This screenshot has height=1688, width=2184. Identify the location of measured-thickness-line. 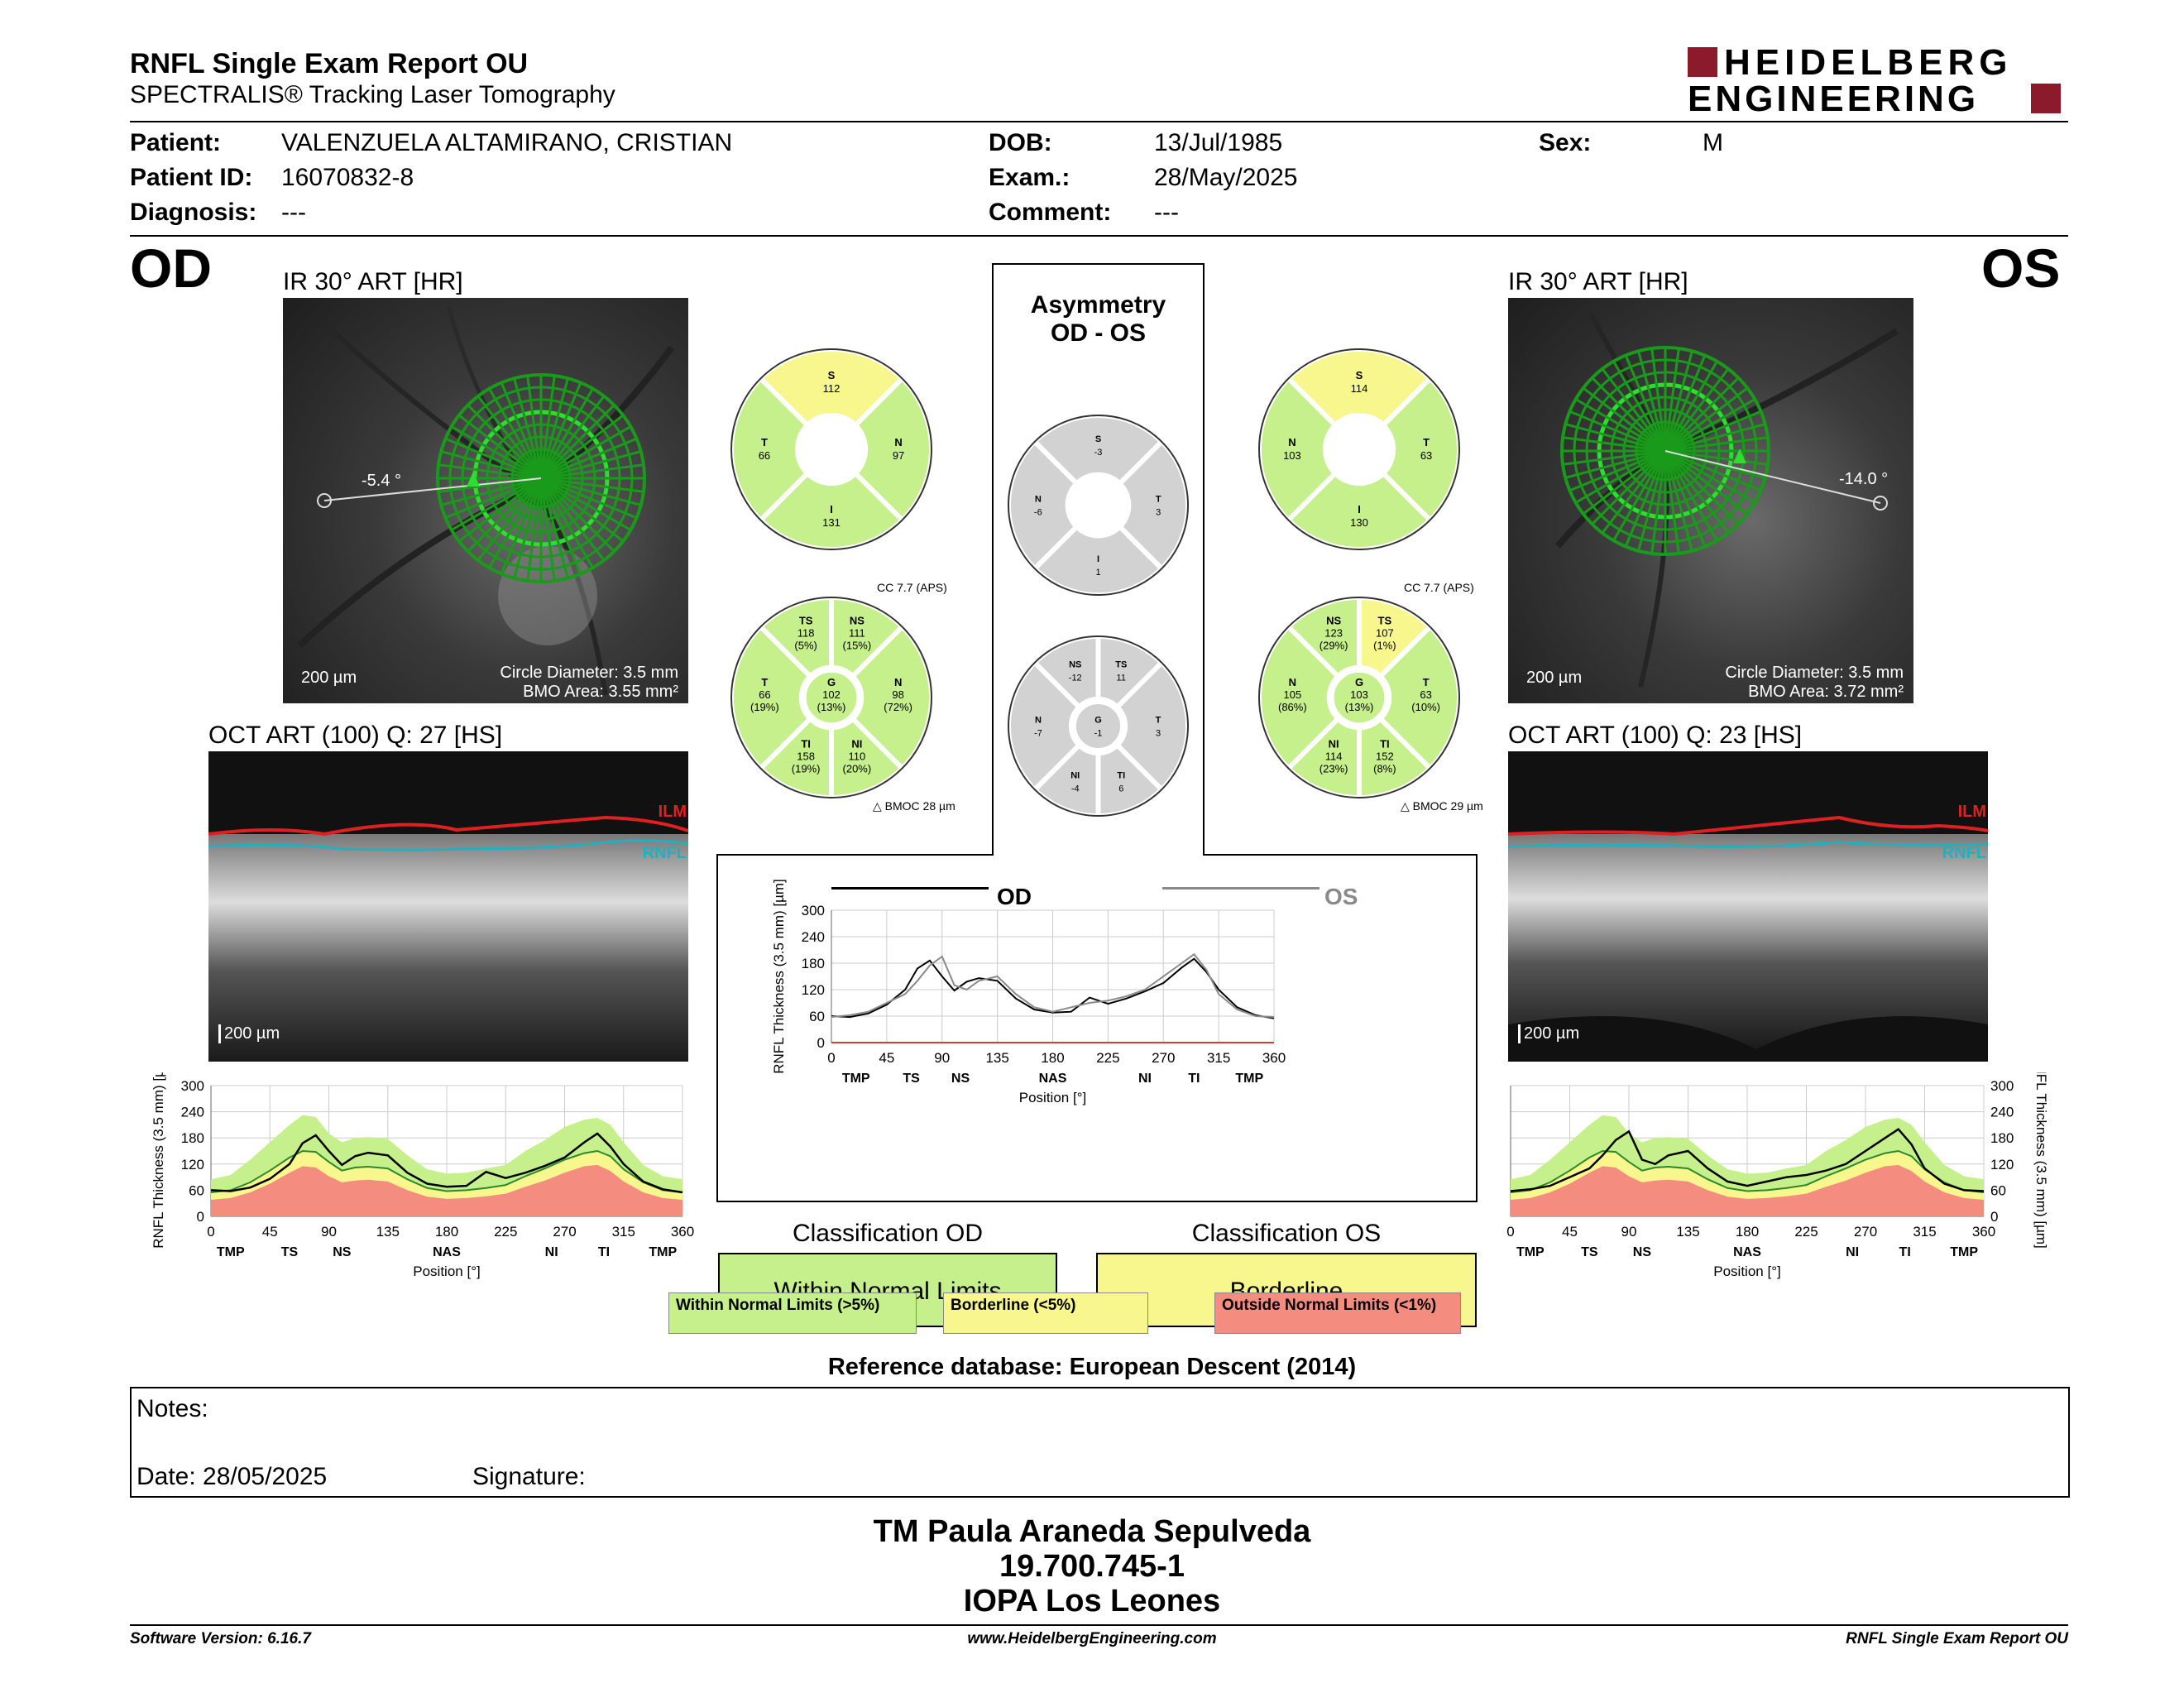
(446, 1163).